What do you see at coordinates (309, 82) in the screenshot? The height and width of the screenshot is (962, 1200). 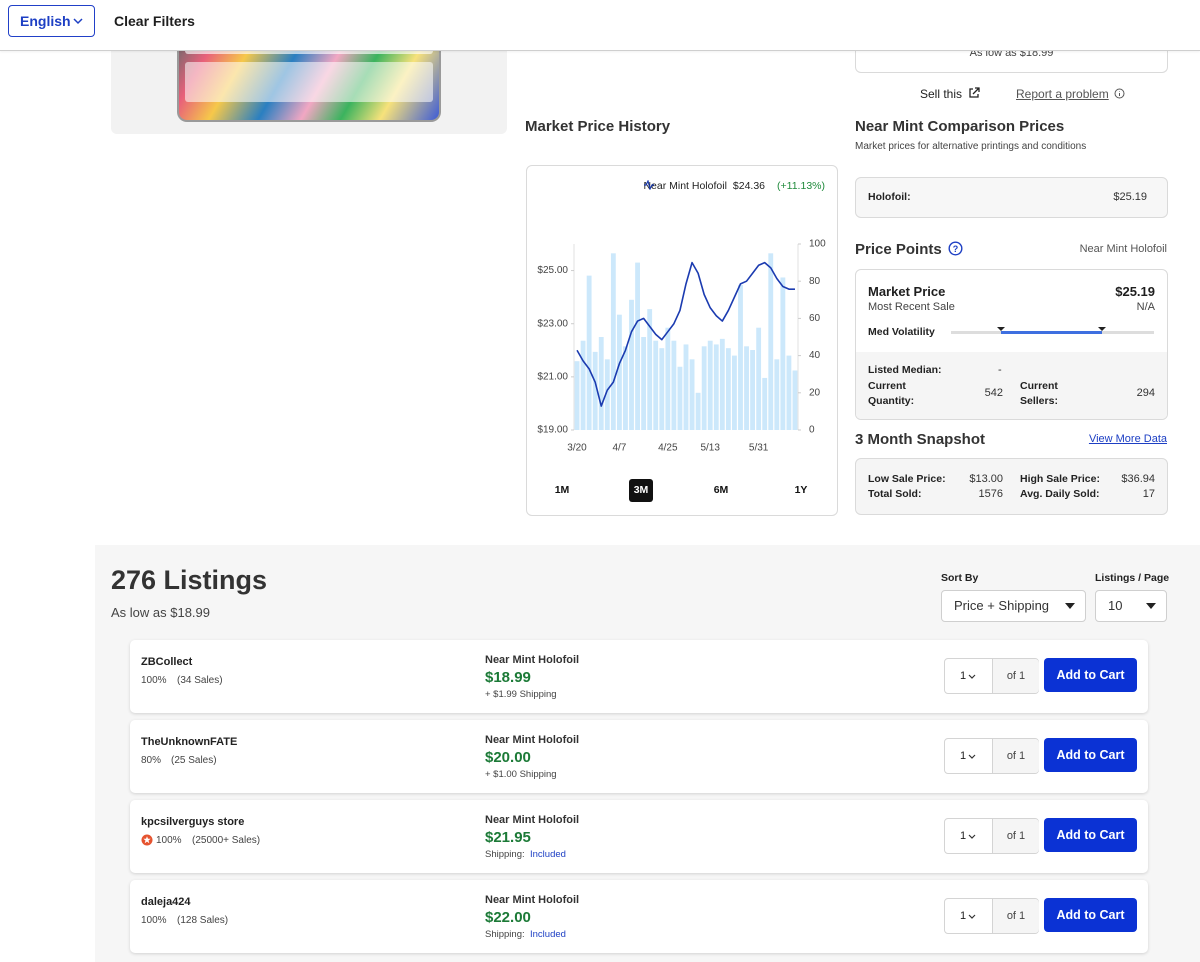 I see `card-text` at bounding box center [309, 82].